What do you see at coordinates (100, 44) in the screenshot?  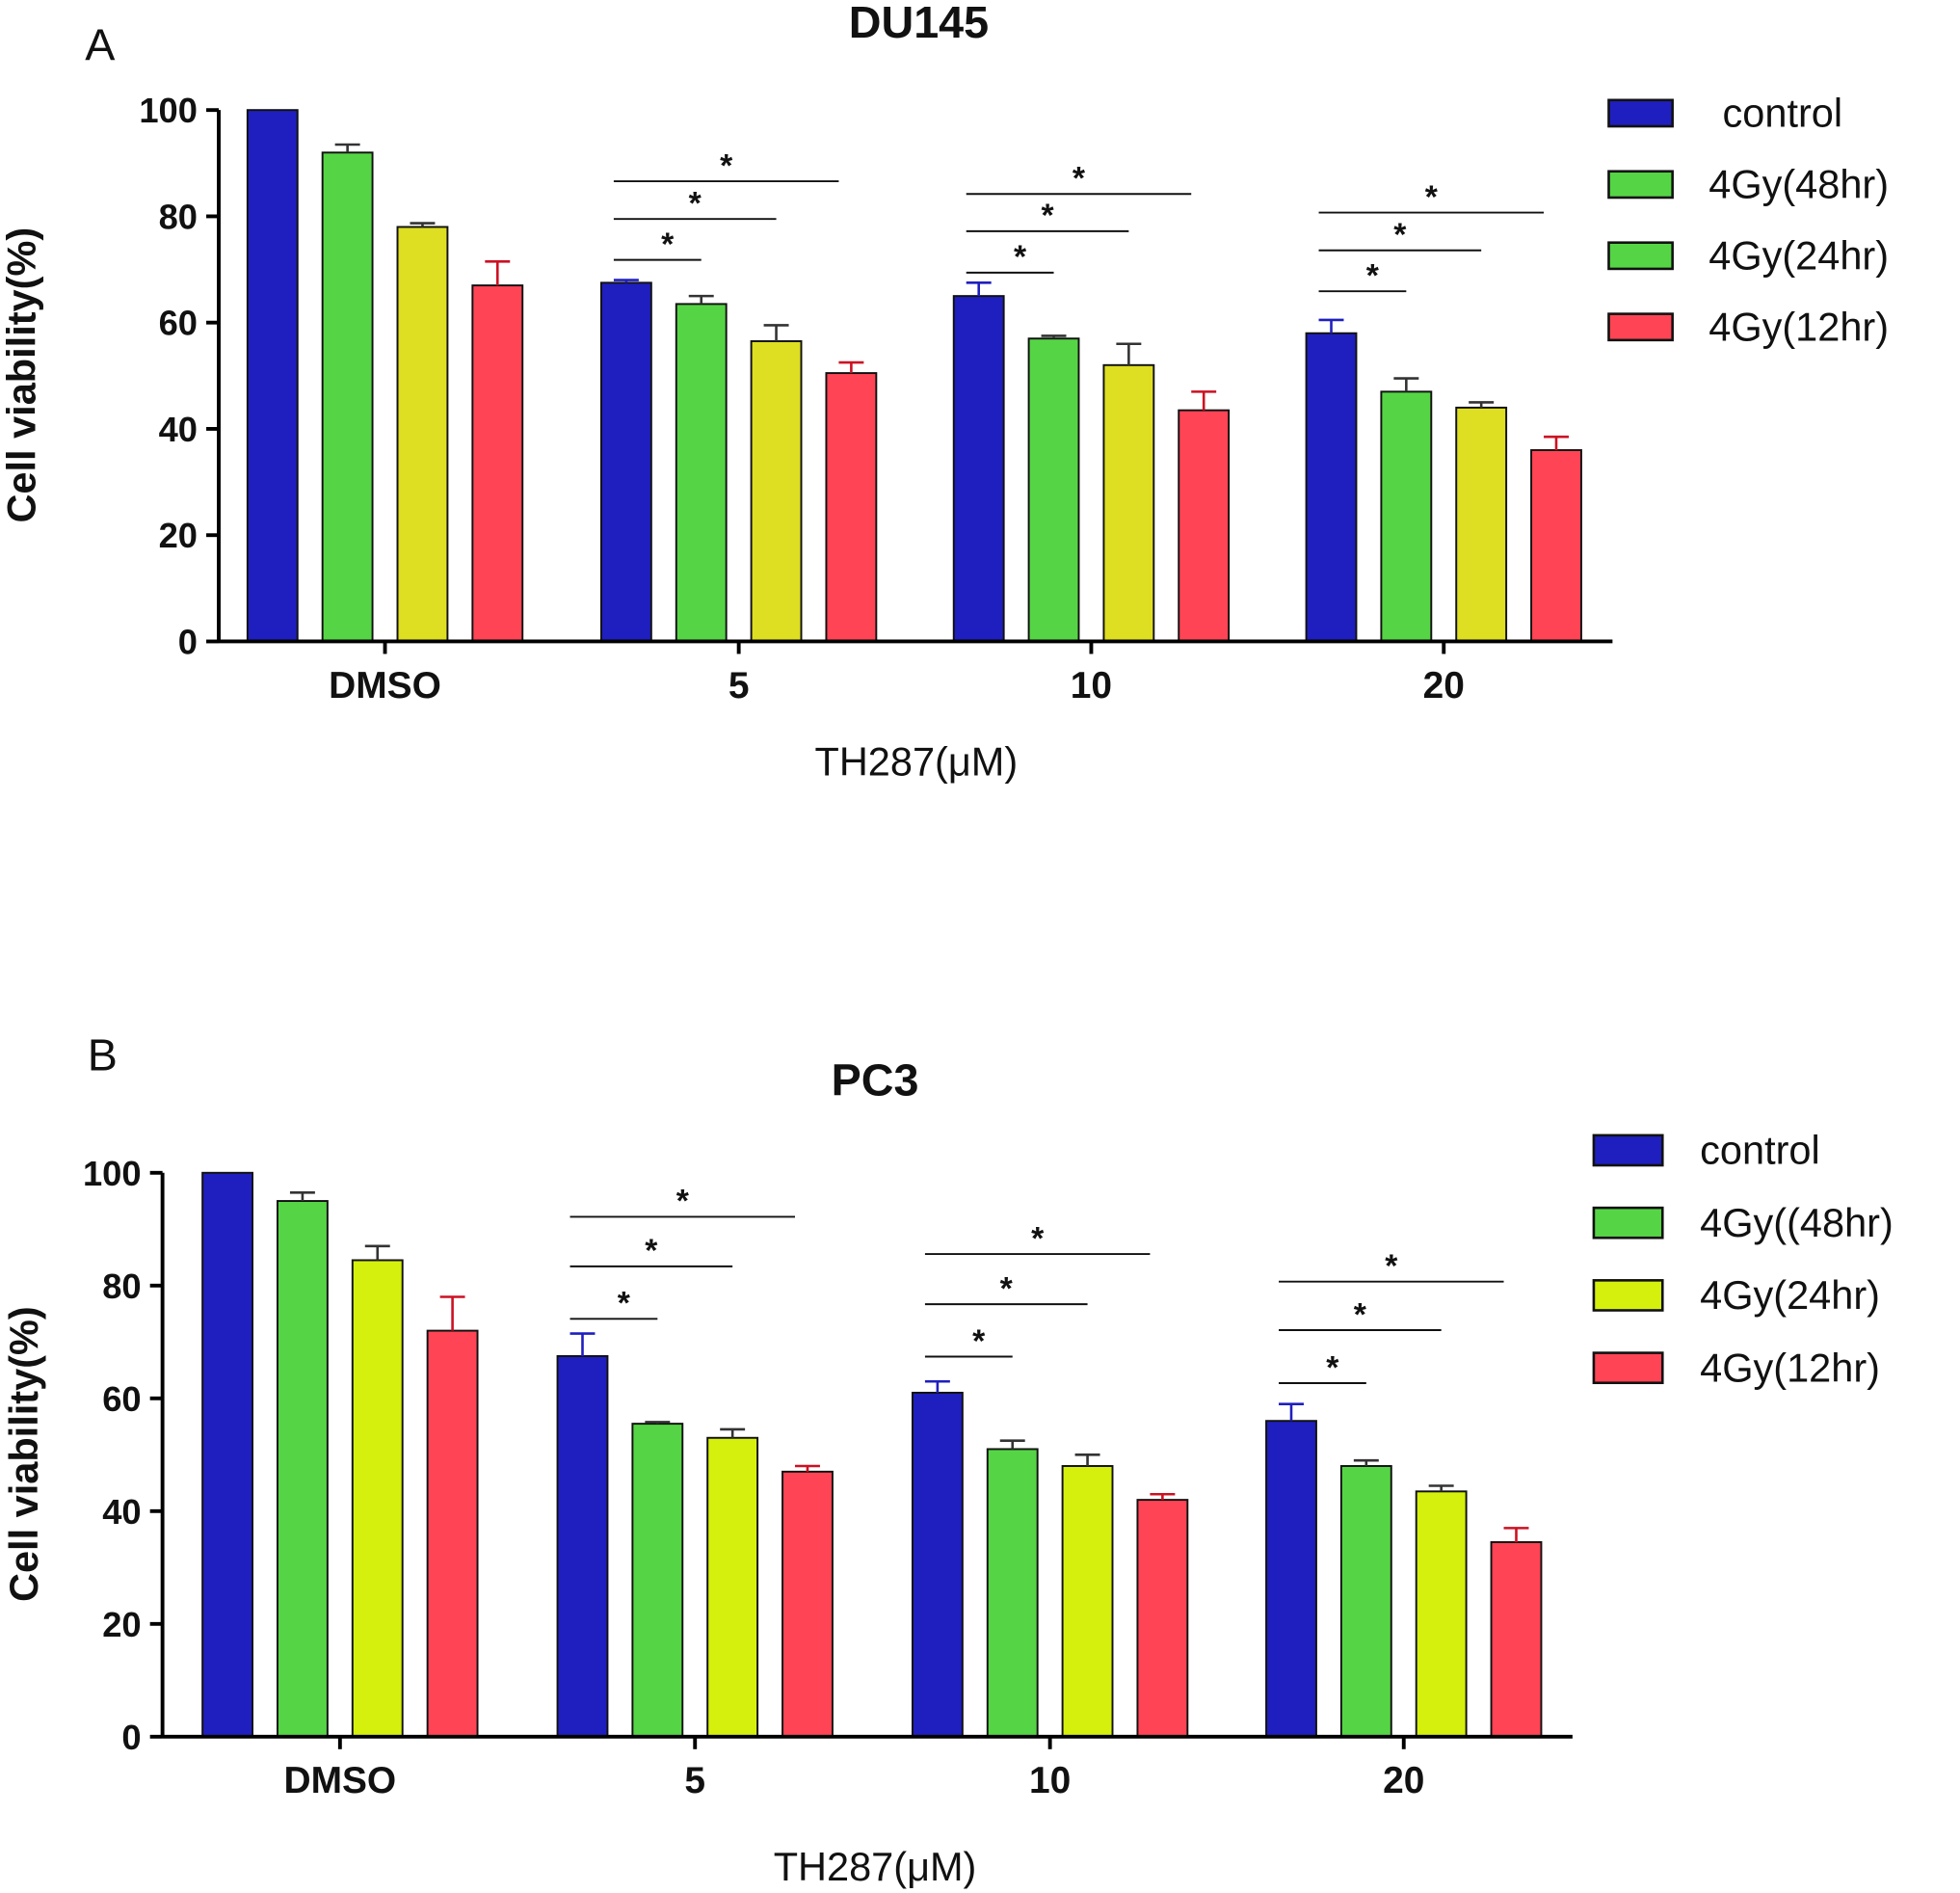 I see `panel-label: A` at bounding box center [100, 44].